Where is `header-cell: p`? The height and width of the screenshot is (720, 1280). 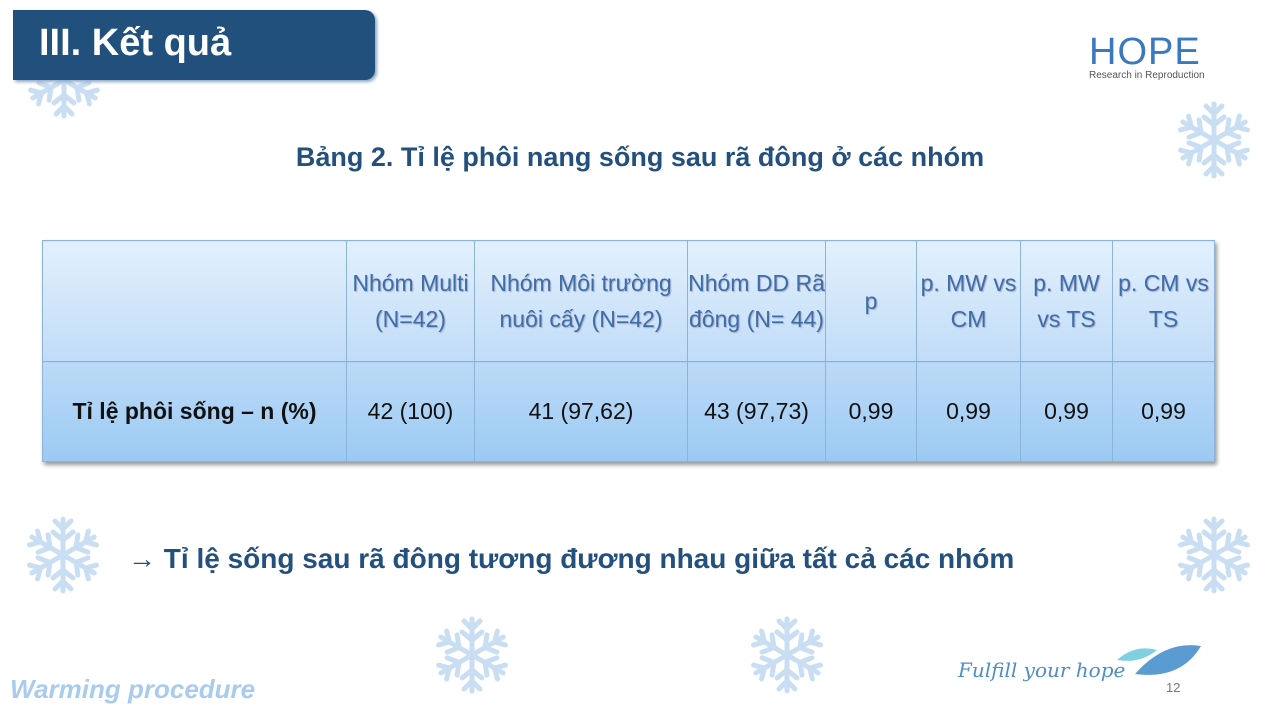 header-cell: p is located at coordinates (871, 301).